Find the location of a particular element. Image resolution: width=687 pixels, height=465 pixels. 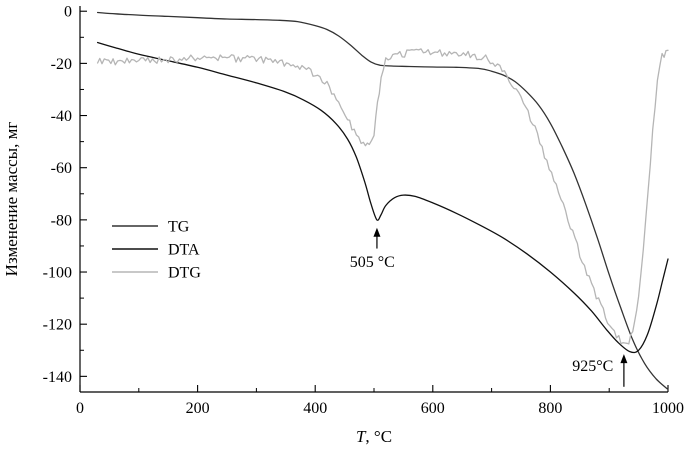

y-axis-title: Изменение массы, мг is located at coordinates (11, 199).